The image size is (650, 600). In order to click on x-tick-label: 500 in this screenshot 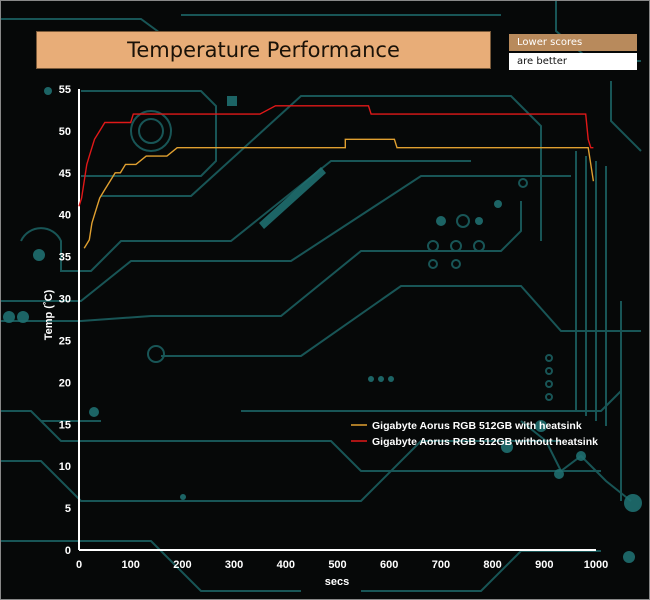, I will do `click(337, 565)`.